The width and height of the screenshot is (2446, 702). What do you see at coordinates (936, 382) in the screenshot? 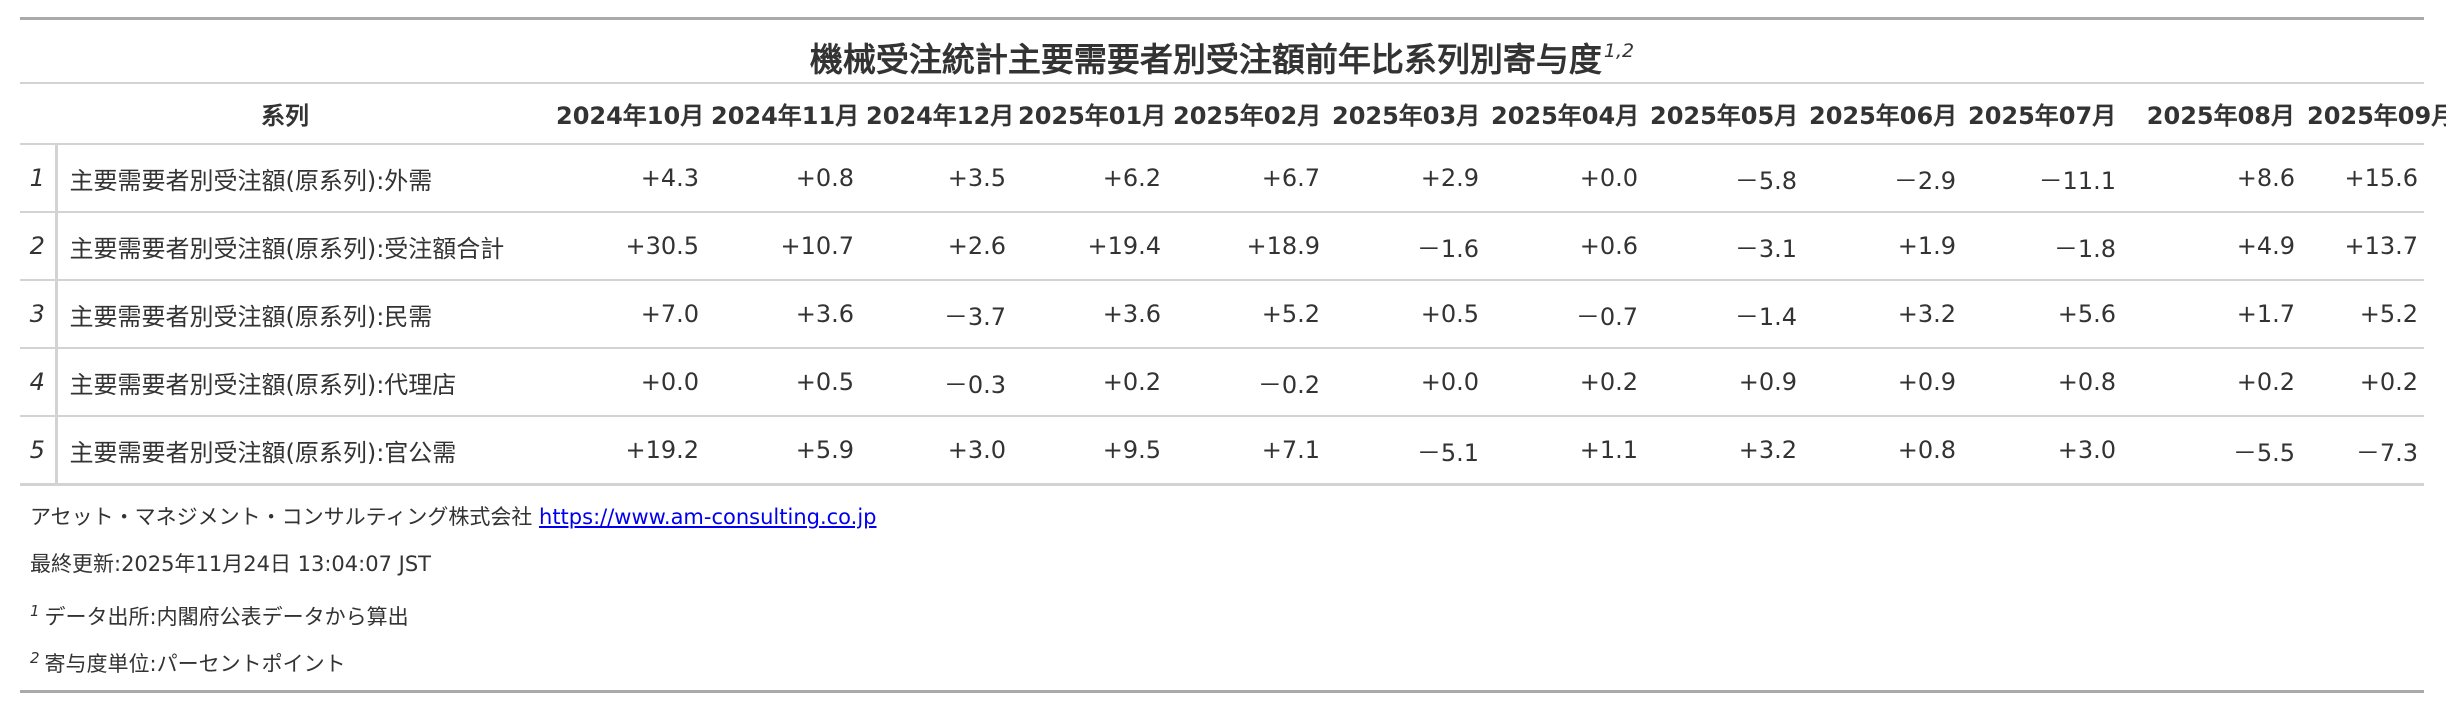
I see `value-cell: －0.3` at bounding box center [936, 382].